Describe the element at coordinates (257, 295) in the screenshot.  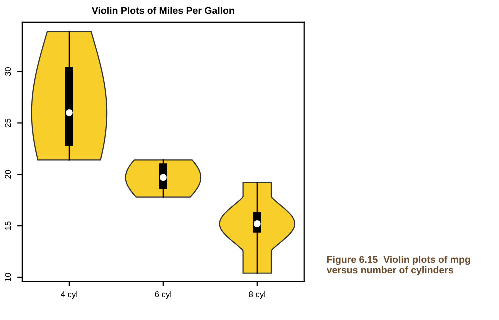
I see `x-tick-label: 8 cyl` at that location.